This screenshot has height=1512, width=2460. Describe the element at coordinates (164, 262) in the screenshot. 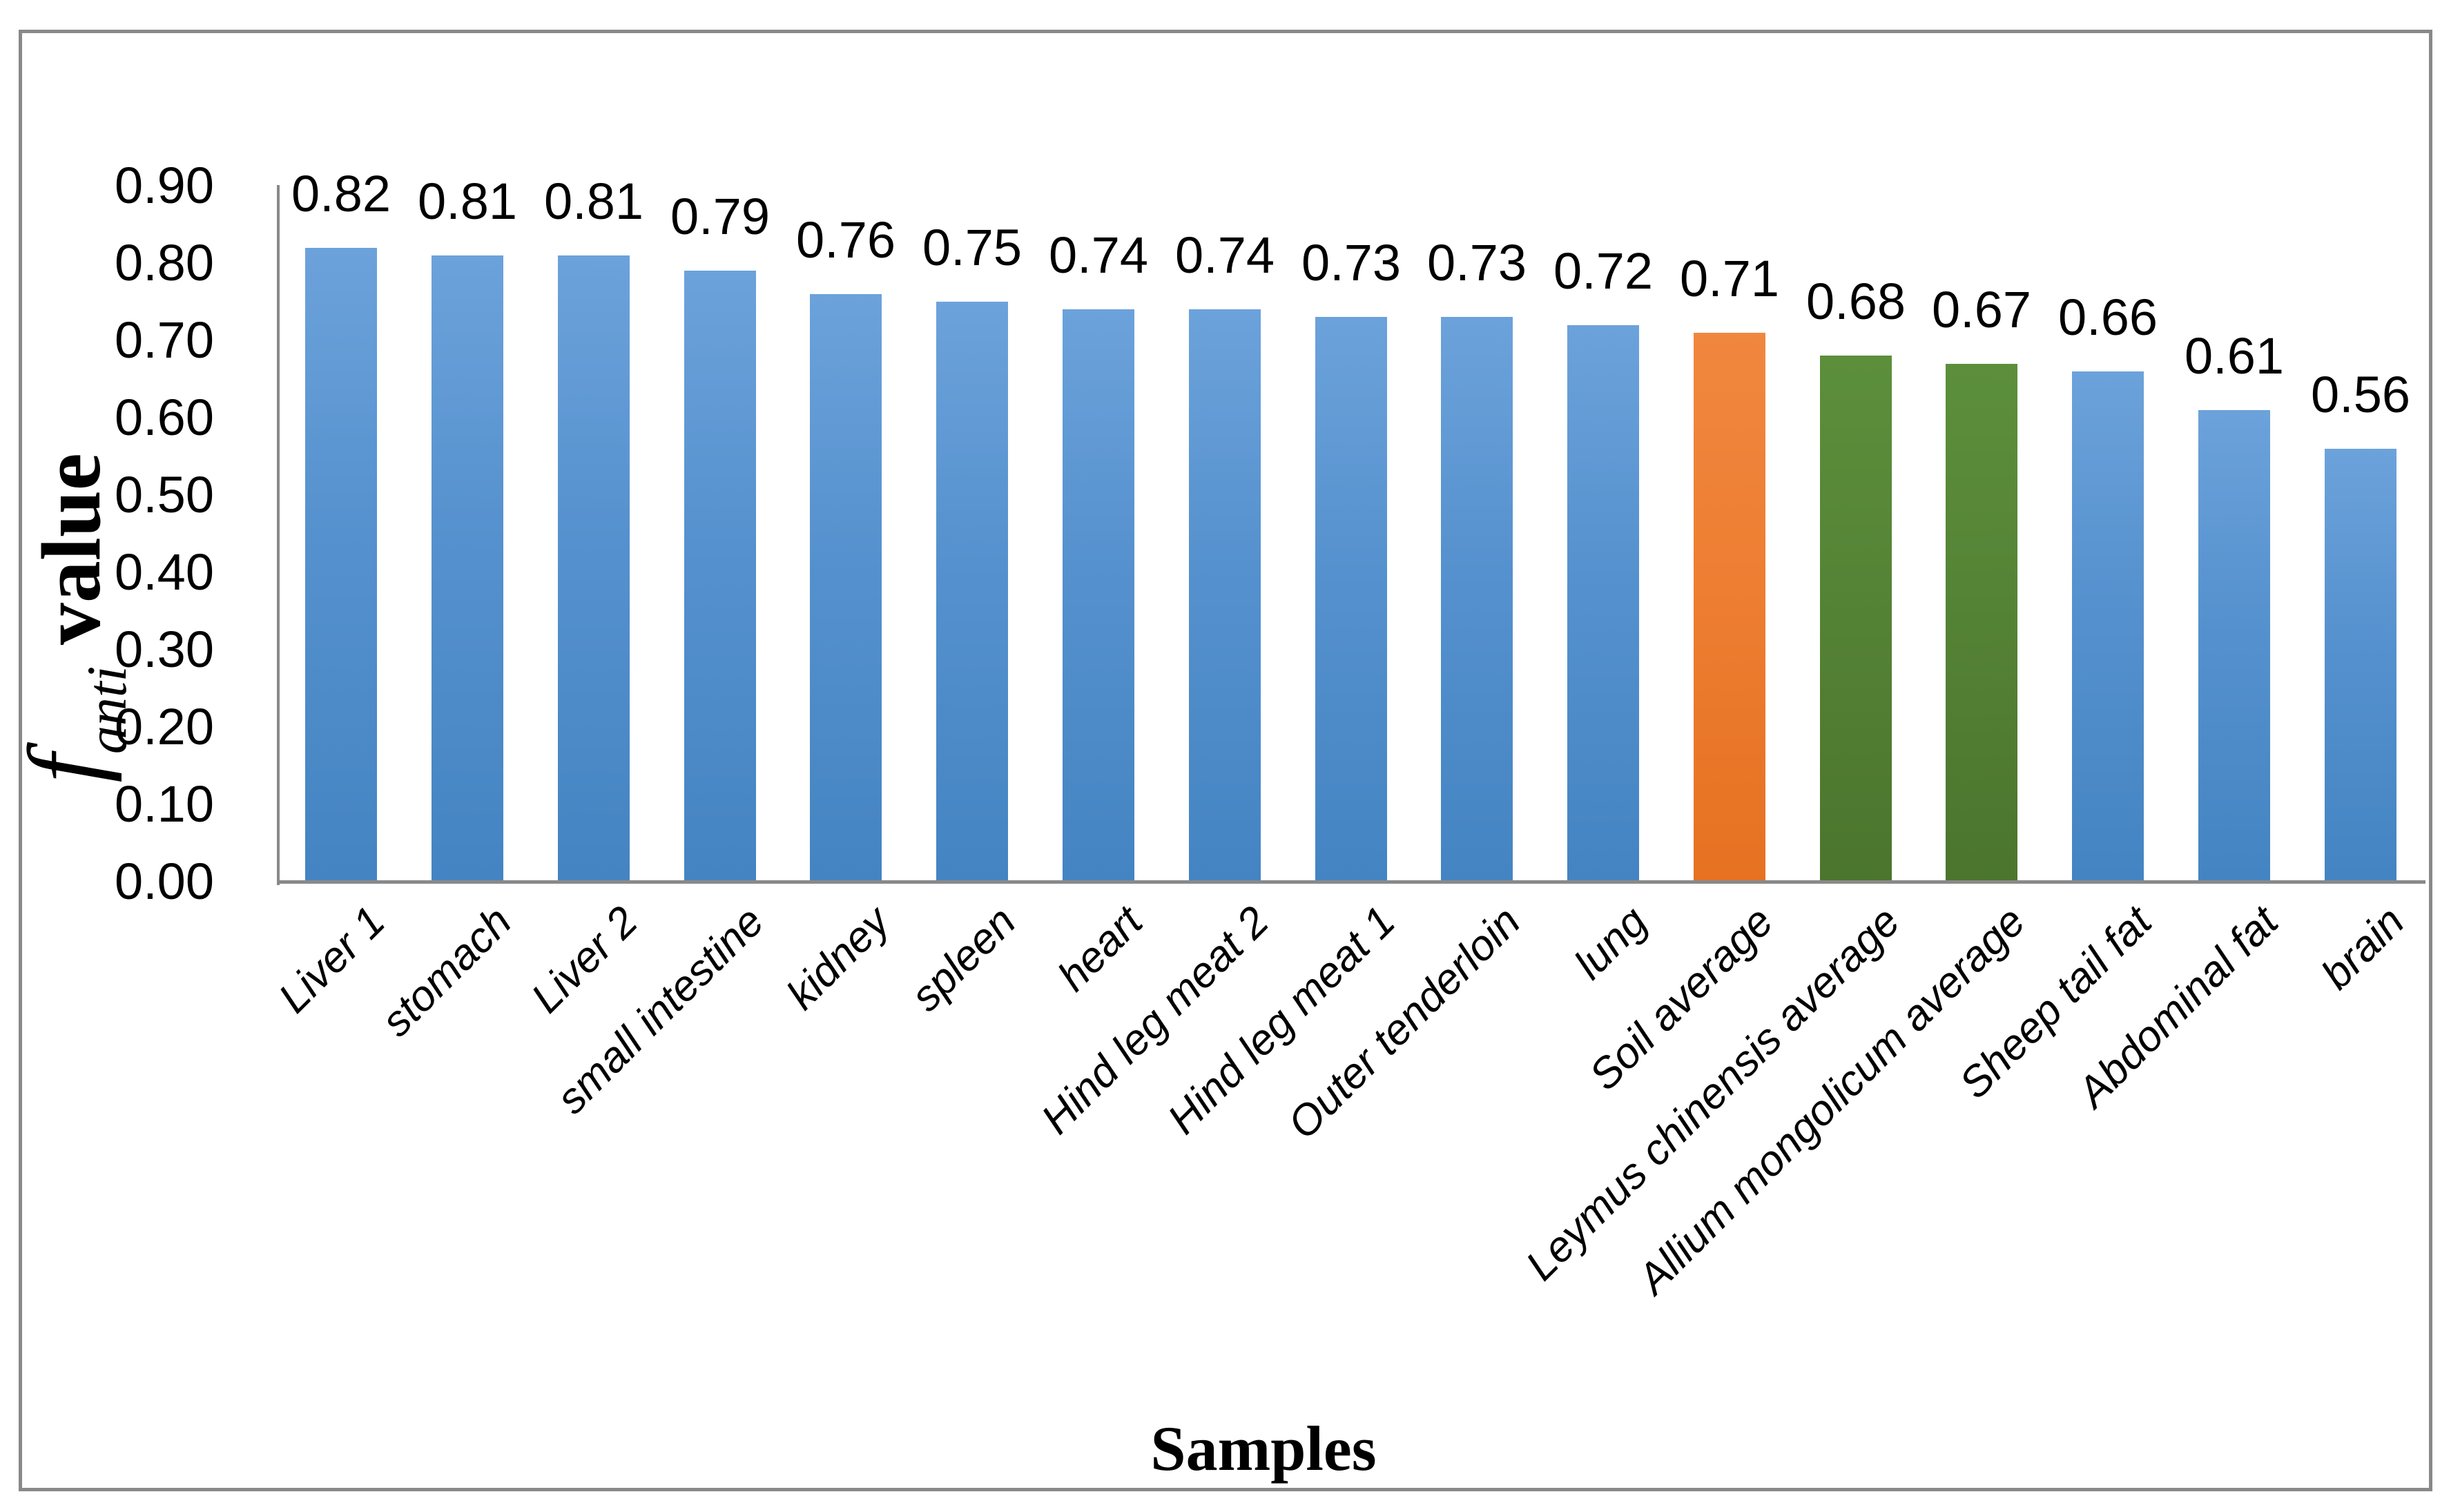

I see `y-tick-label-0.80: 0.80` at that location.